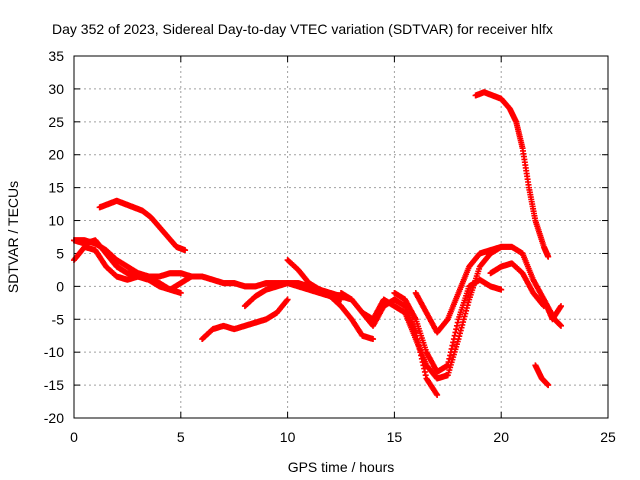 This screenshot has width=640, height=480. I want to click on x-tick-label: 0, so click(74, 437).